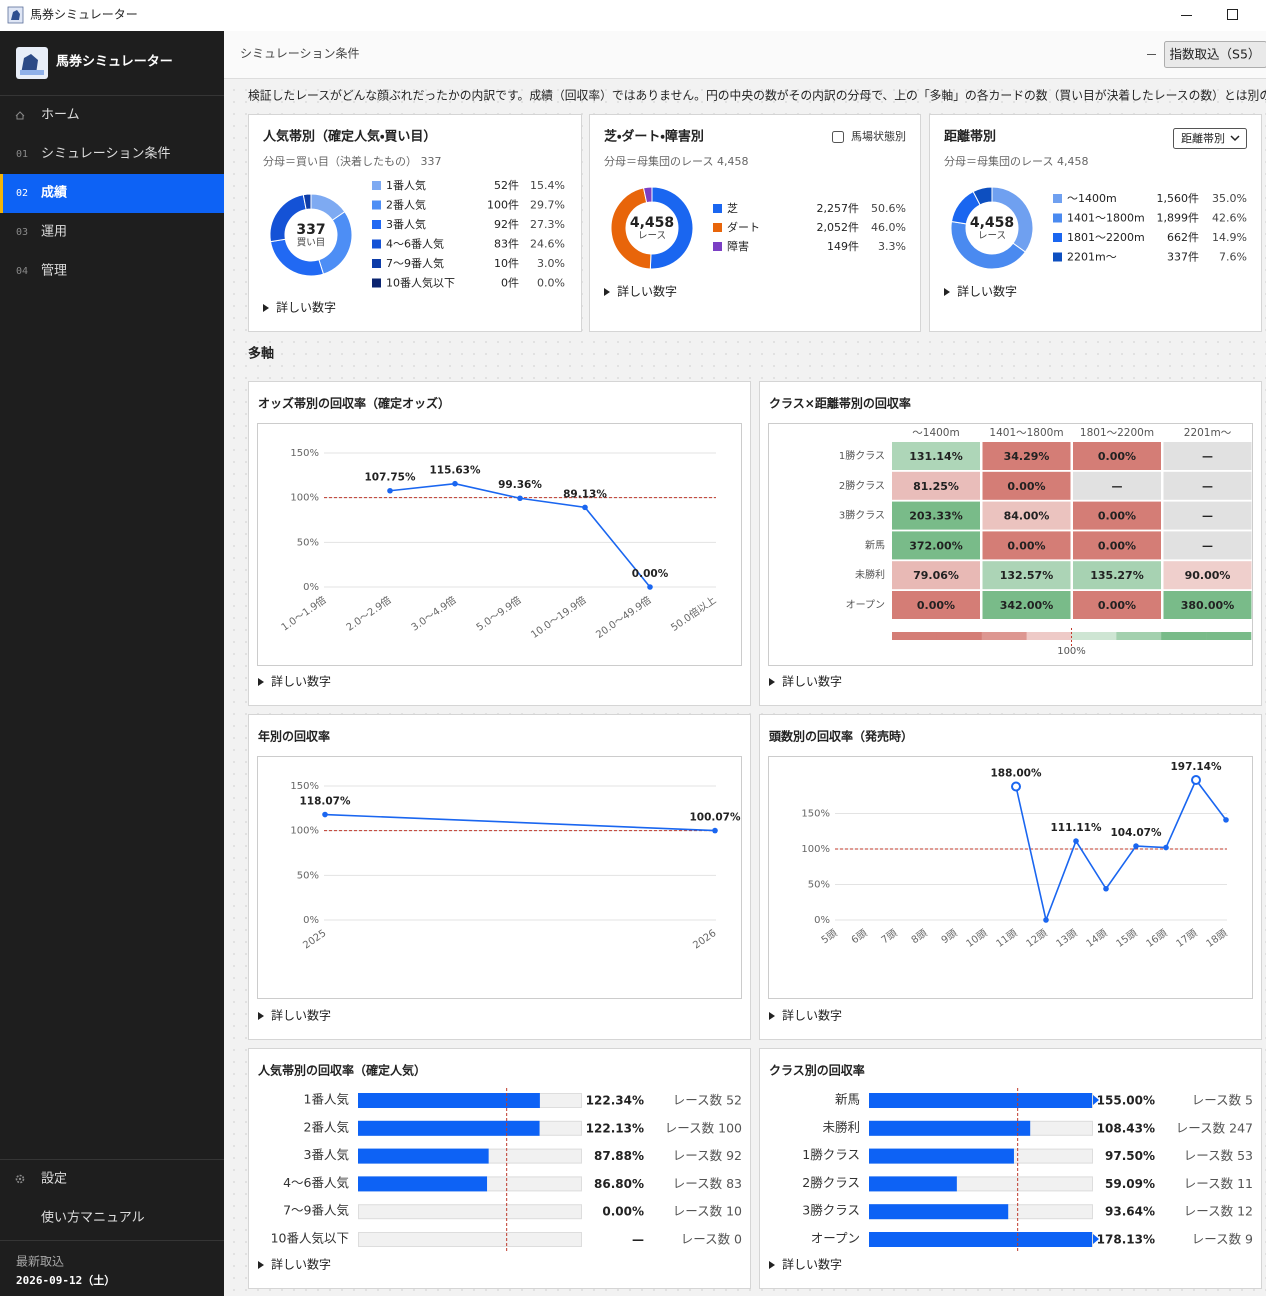 This screenshot has height=1296, width=1266. I want to click on y-tick-label: 100%, so click(815, 849).